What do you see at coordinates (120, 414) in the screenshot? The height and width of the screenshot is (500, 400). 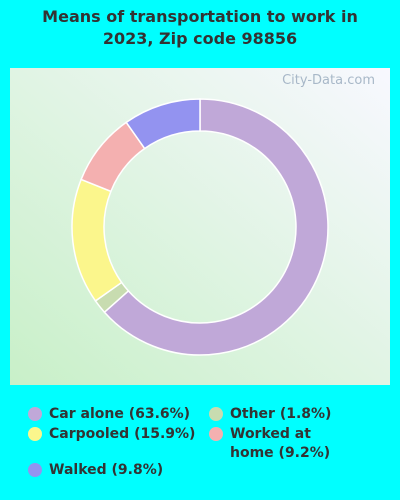 I see `legend-label: Car alone (63.6%)` at bounding box center [120, 414].